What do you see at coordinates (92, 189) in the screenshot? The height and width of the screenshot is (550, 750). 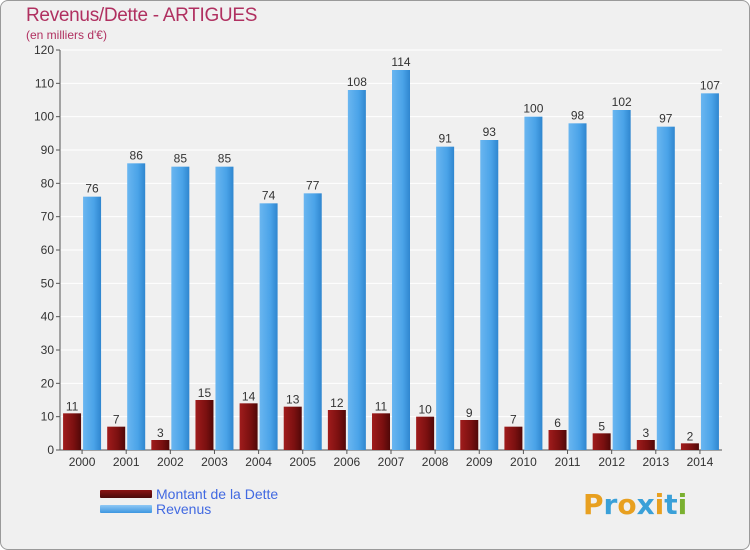 I see `data-label-revenus: 76` at bounding box center [92, 189].